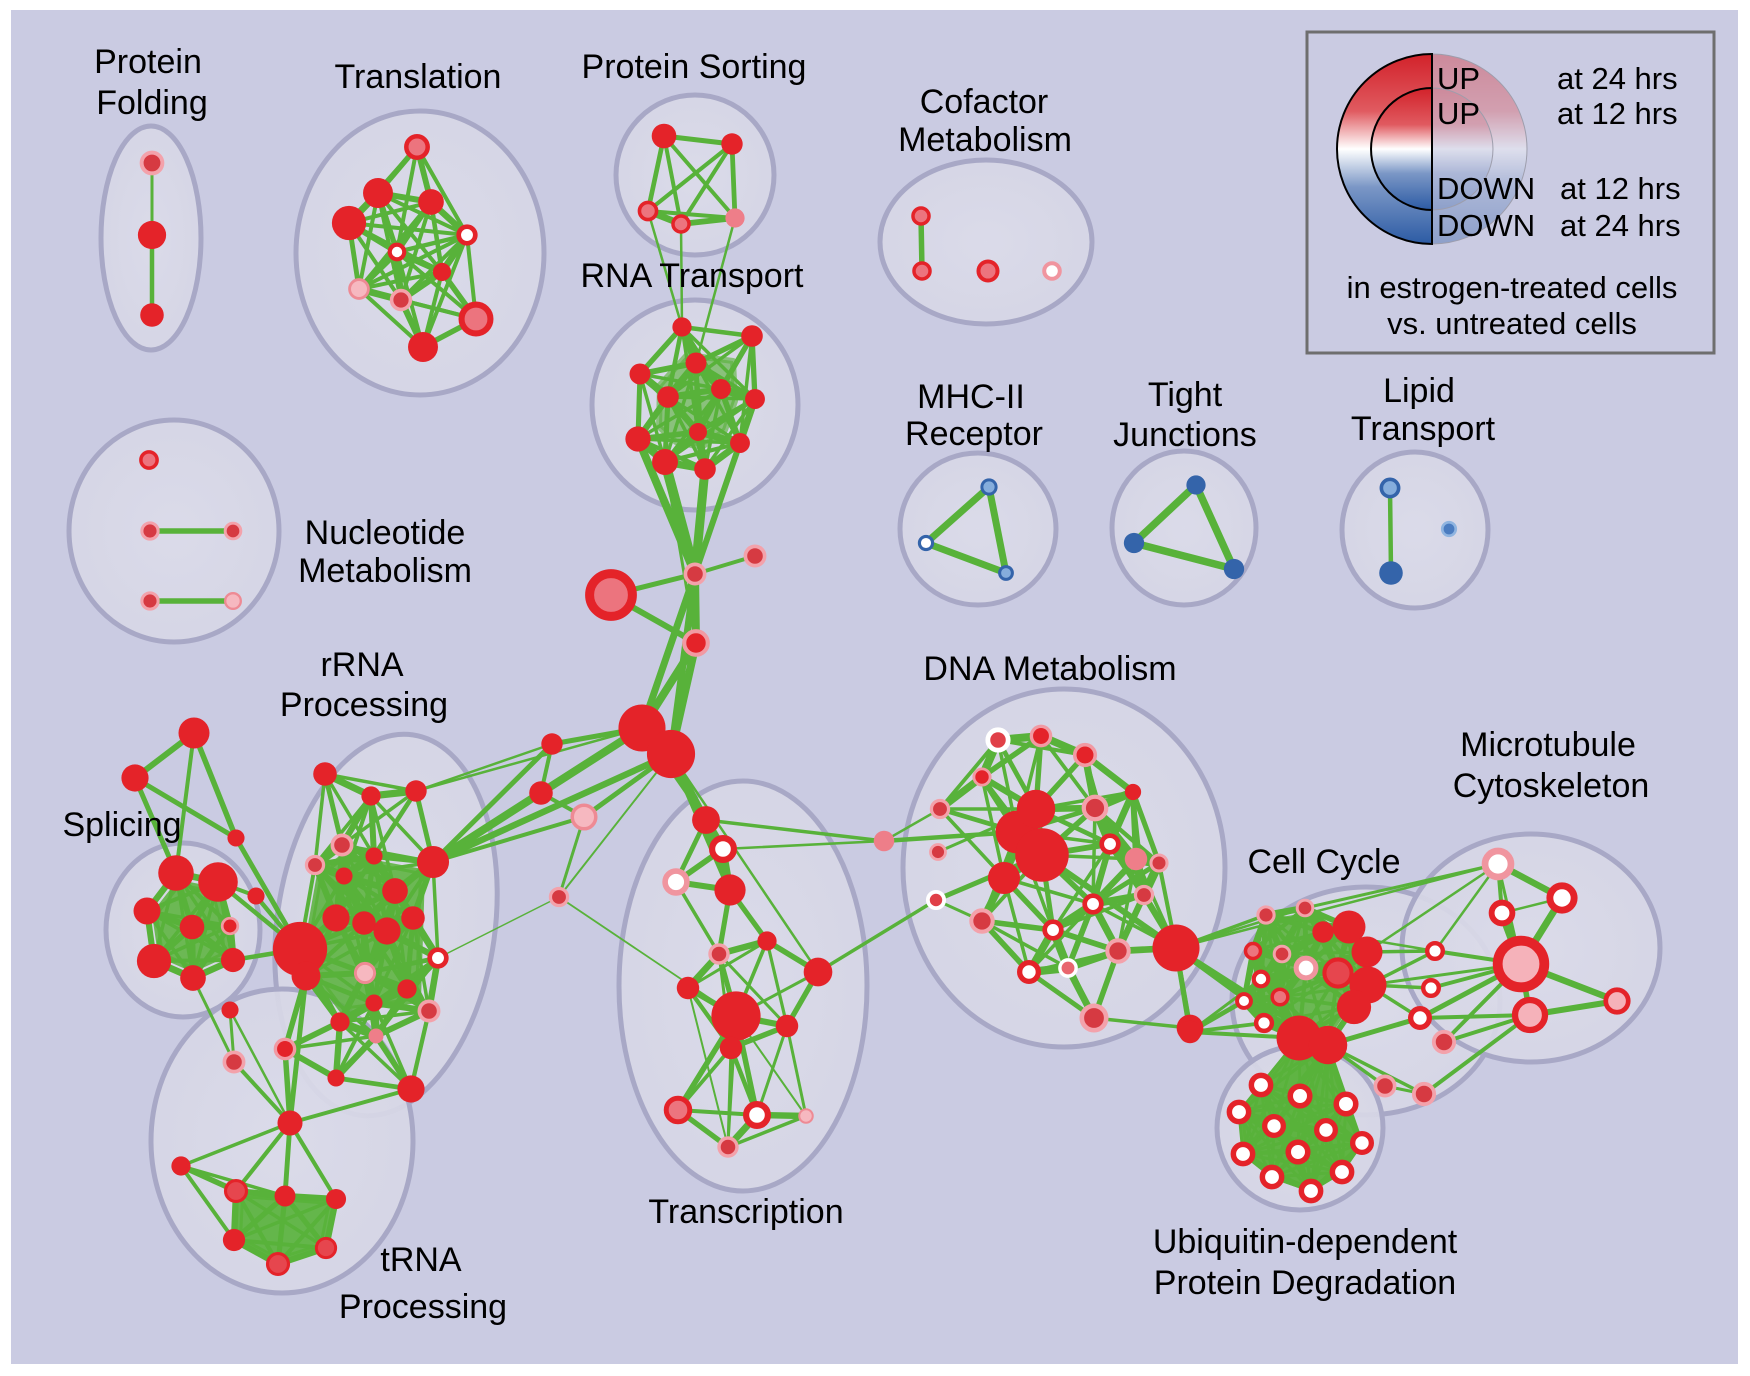  I want to click on svg-text: Translation, so click(418, 77).